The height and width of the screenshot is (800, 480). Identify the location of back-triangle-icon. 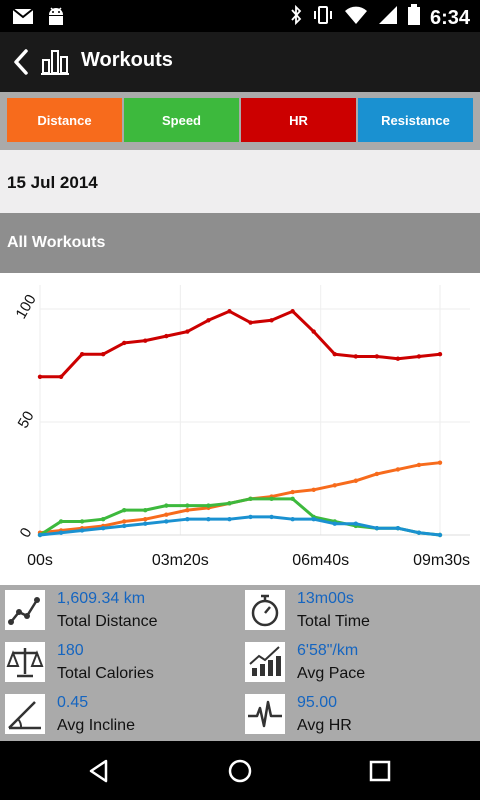
(99, 771).